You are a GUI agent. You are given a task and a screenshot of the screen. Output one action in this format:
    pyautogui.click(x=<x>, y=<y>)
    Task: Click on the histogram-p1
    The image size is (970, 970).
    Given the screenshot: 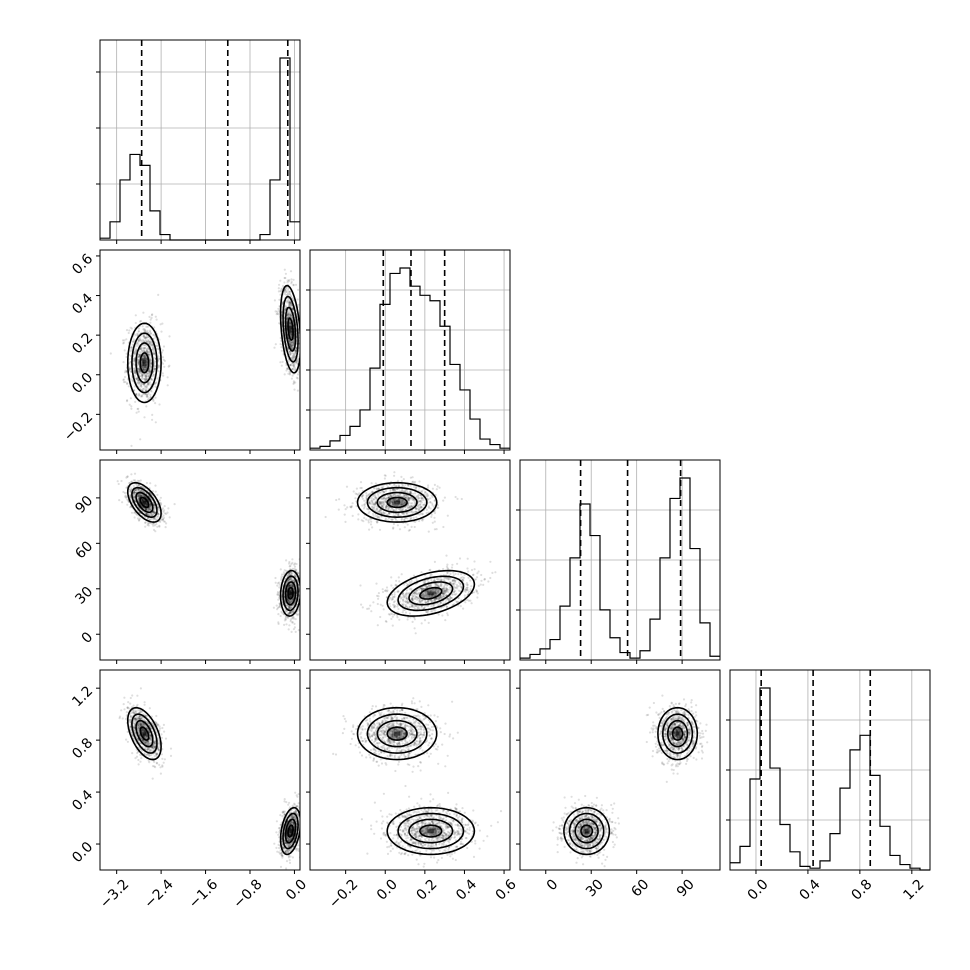 What is the action you would take?
    pyautogui.click(x=410, y=358)
    